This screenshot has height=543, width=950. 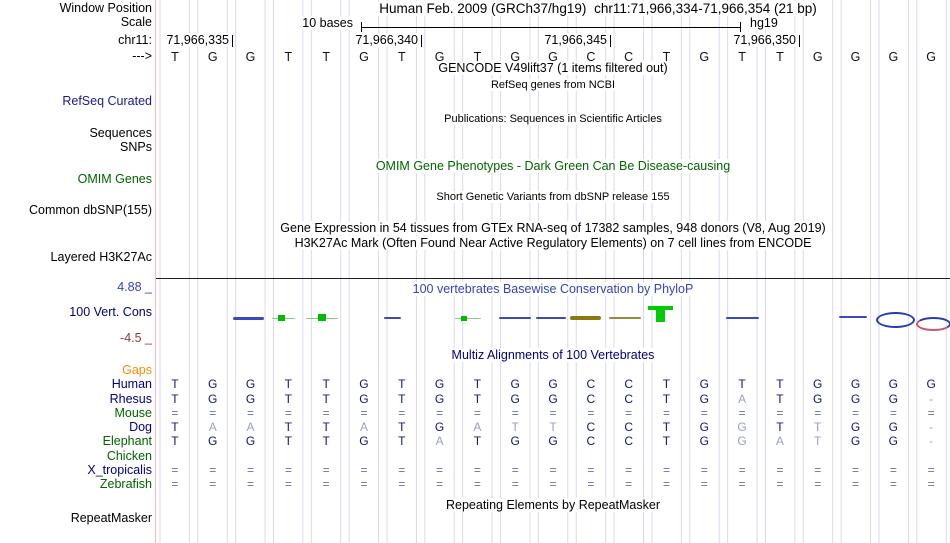 What do you see at coordinates (933, 324) in the screenshot?
I see `conservation-mark-ovalrb` at bounding box center [933, 324].